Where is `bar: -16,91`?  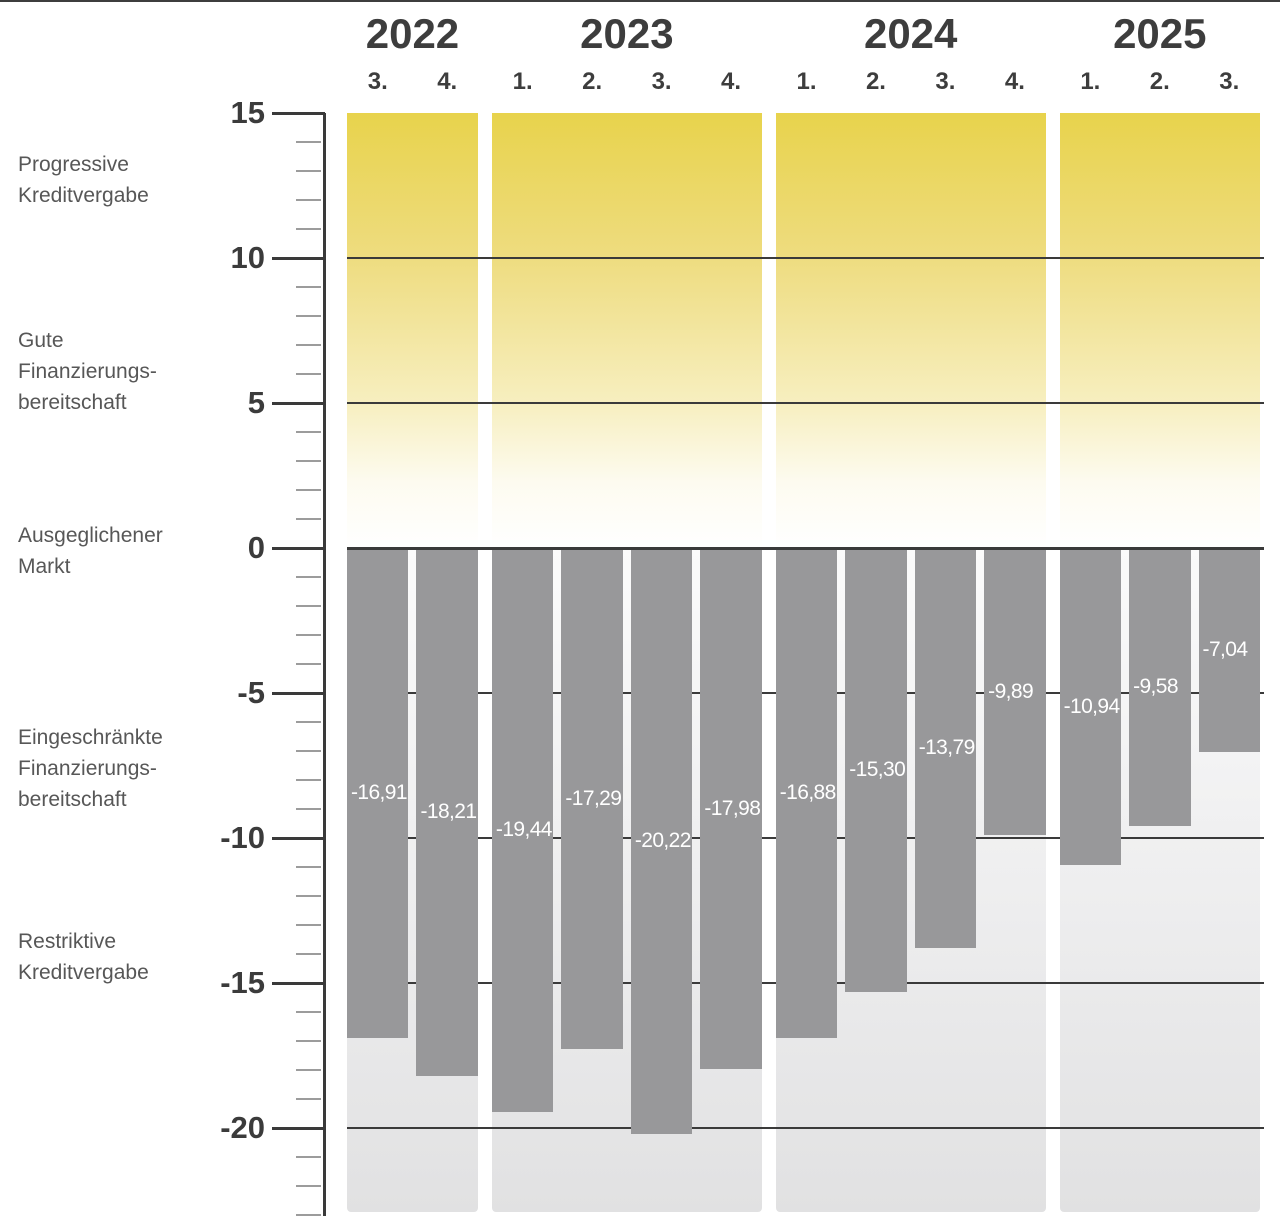
bar: -16,91 is located at coordinates (378, 793).